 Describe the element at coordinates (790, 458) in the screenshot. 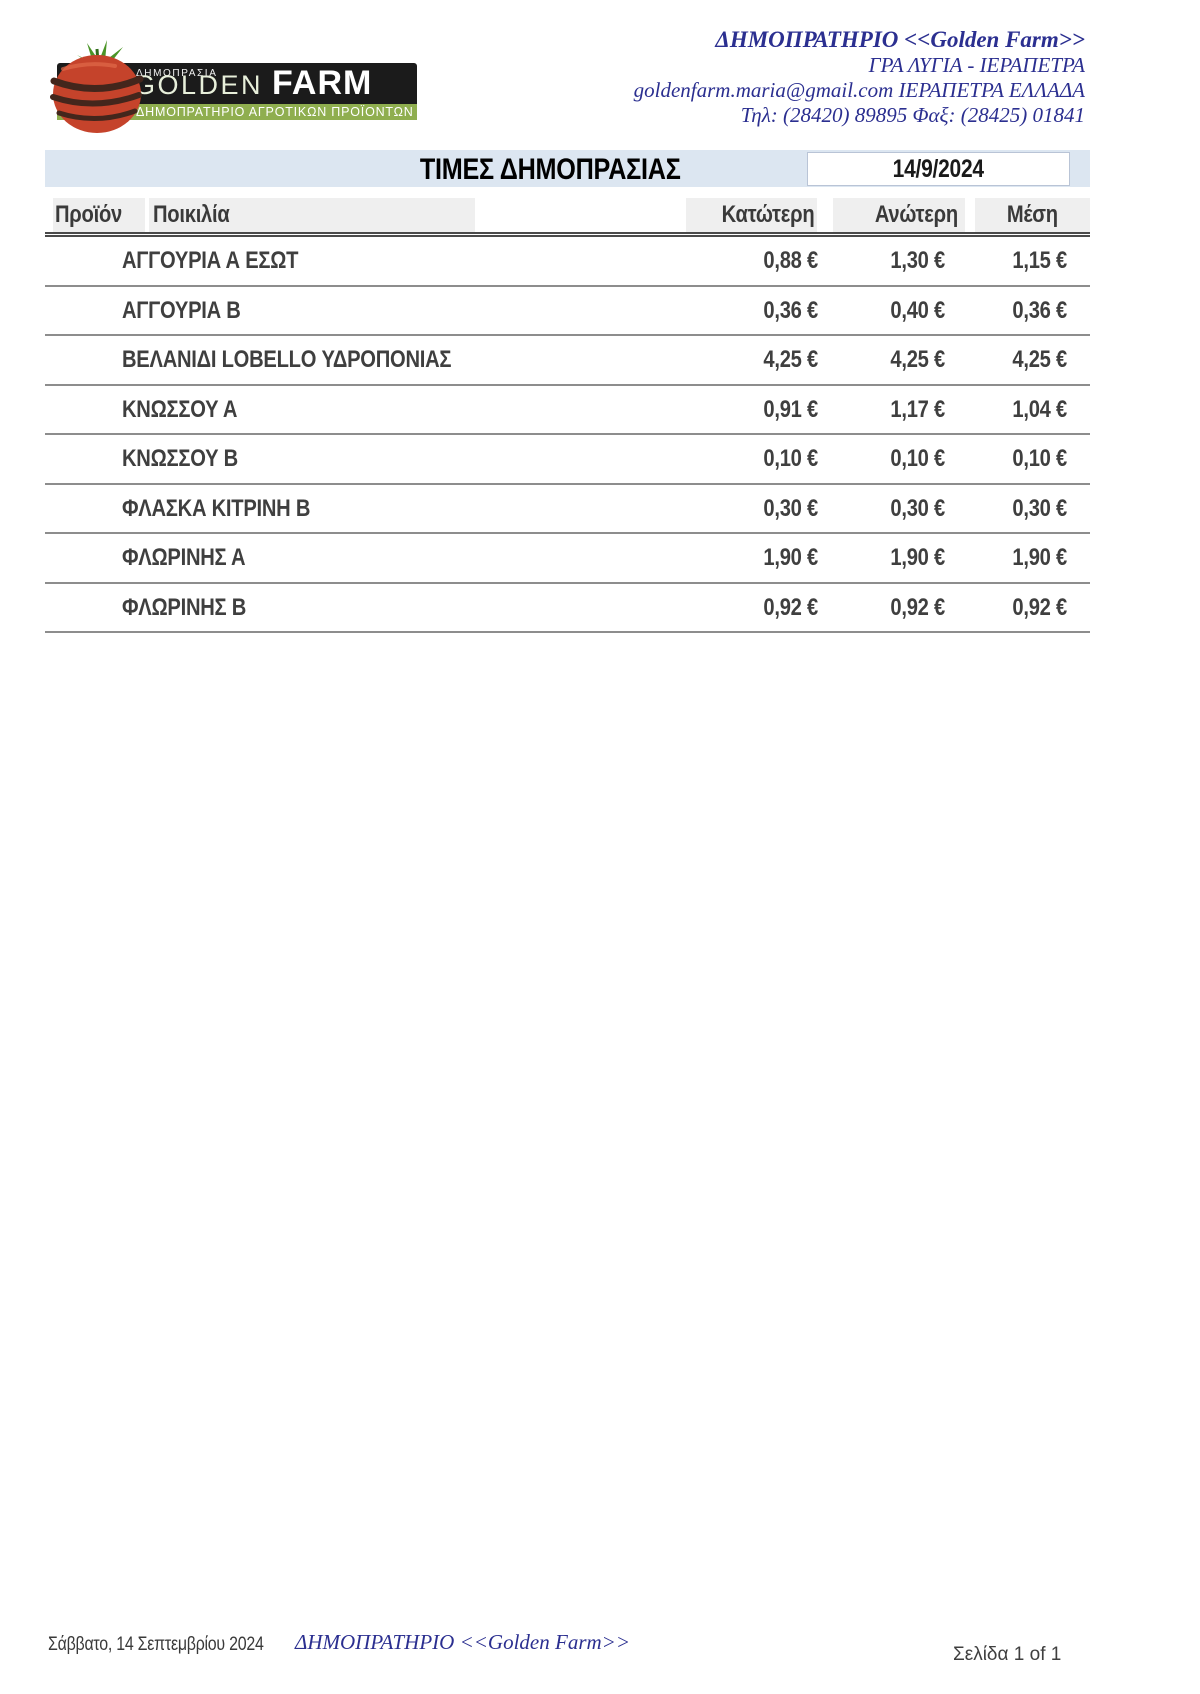

I see `min-price-cell: 0,10 €` at that location.